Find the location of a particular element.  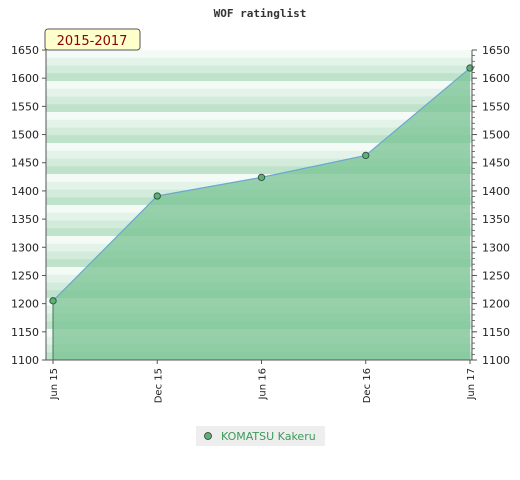

period-badge-box is located at coordinates (92, 39).